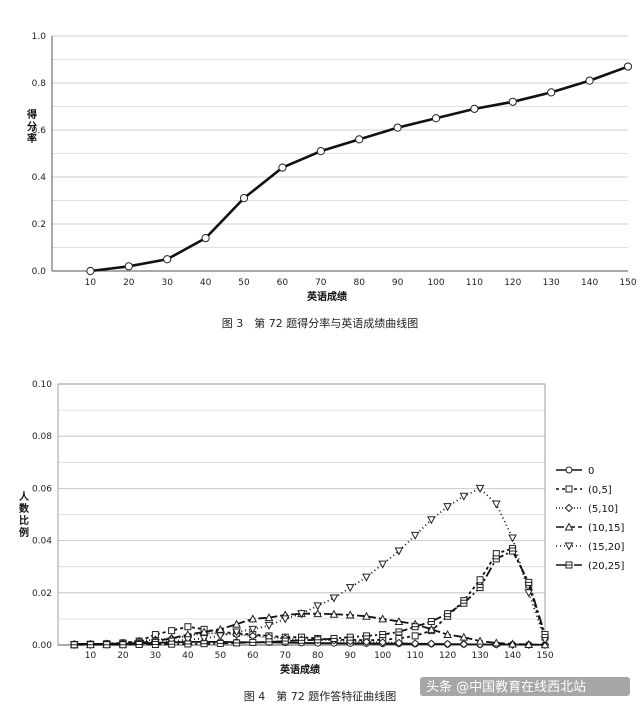 The image size is (640, 707). What do you see at coordinates (253, 656) in the screenshot?
I see `x-tick-label: 60` at bounding box center [253, 656].